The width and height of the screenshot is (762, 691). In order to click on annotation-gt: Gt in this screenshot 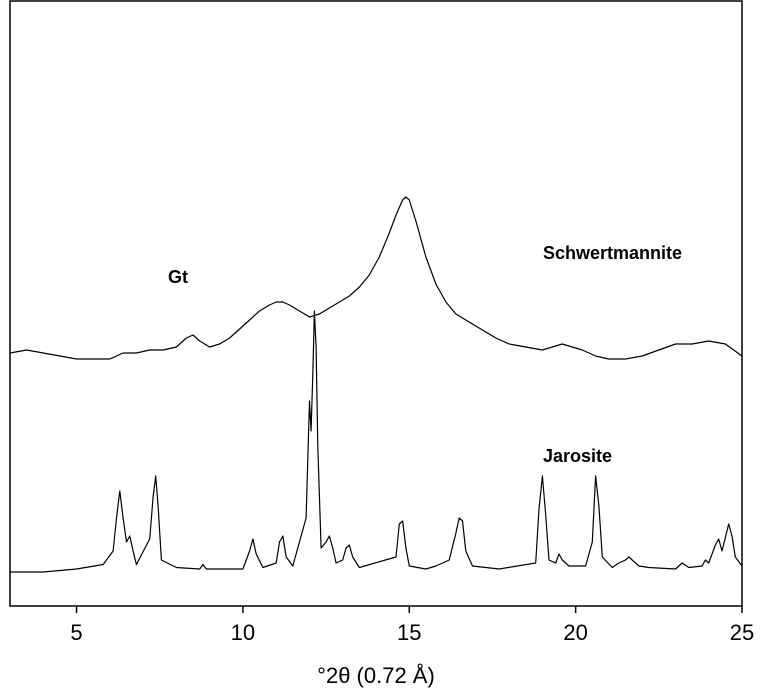, I will do `click(178, 277)`.